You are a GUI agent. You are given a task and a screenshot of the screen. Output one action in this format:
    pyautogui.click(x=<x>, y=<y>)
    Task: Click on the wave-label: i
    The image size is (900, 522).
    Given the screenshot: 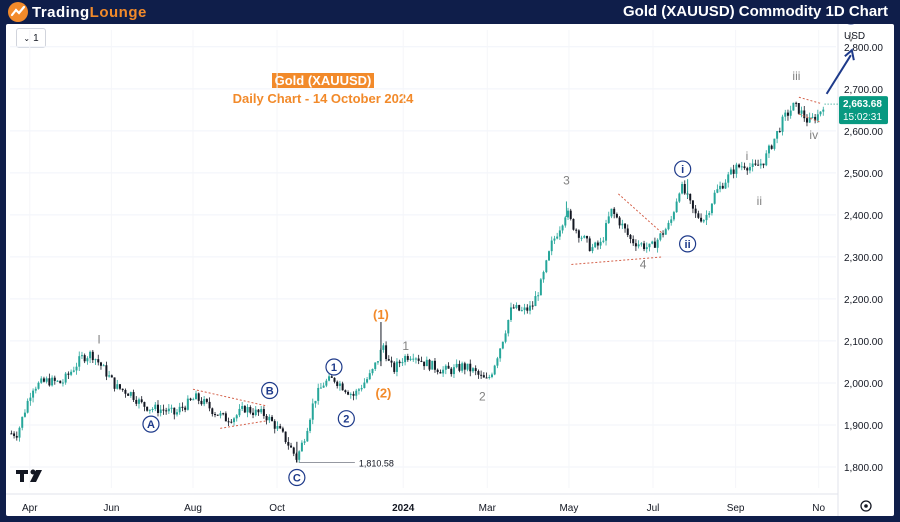 What is the action you would take?
    pyautogui.click(x=682, y=170)
    